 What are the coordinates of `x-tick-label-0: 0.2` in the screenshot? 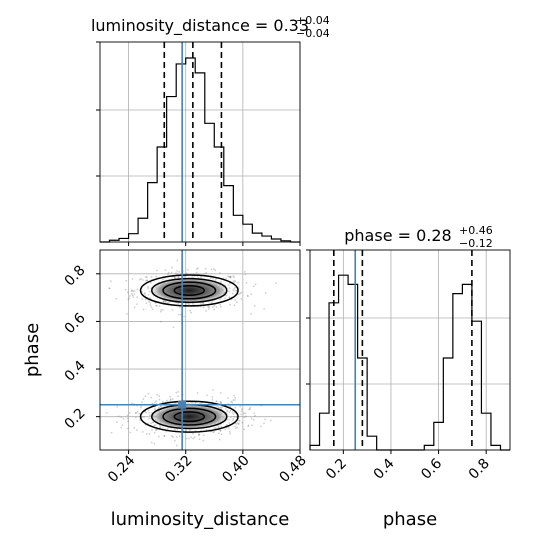 It's located at (336, 469).